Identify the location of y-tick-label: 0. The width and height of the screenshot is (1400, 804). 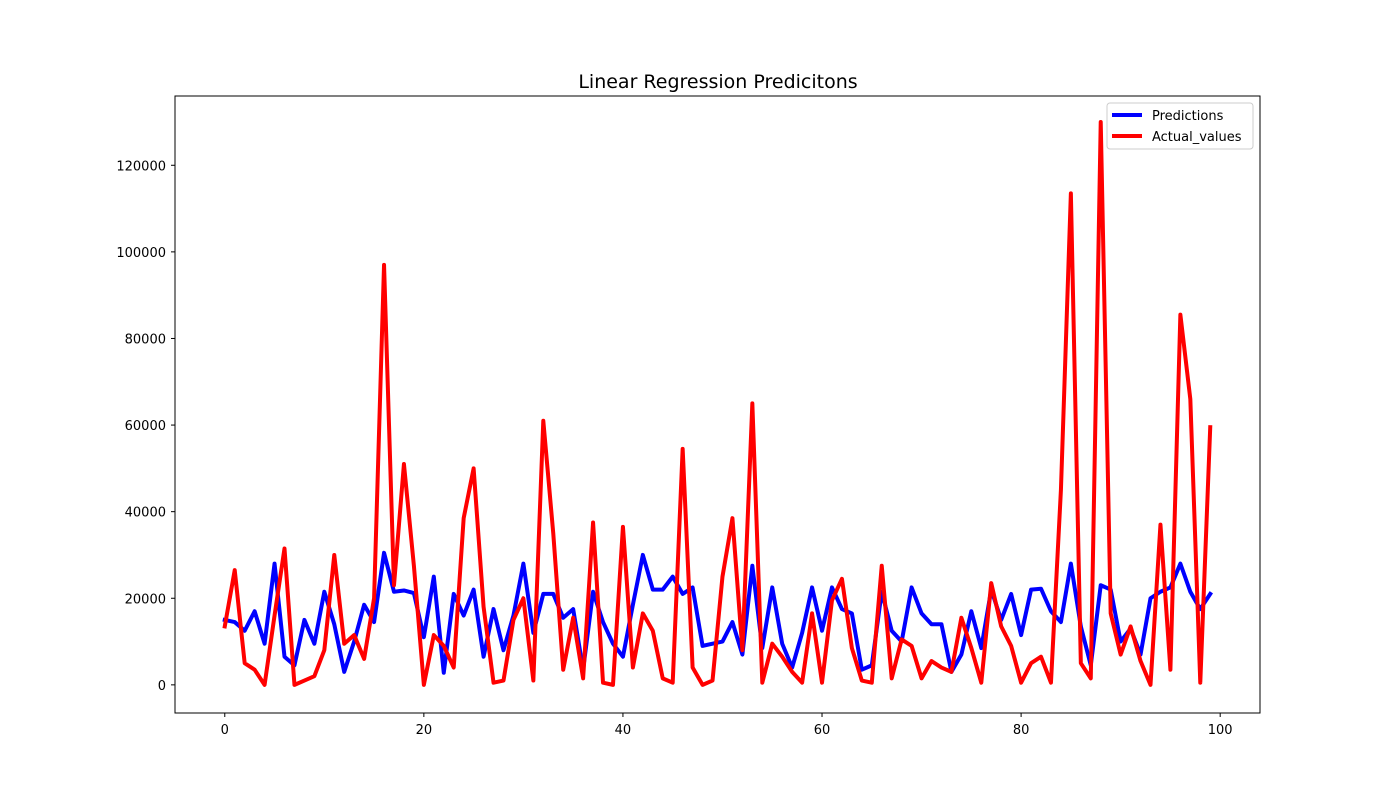
(162, 686).